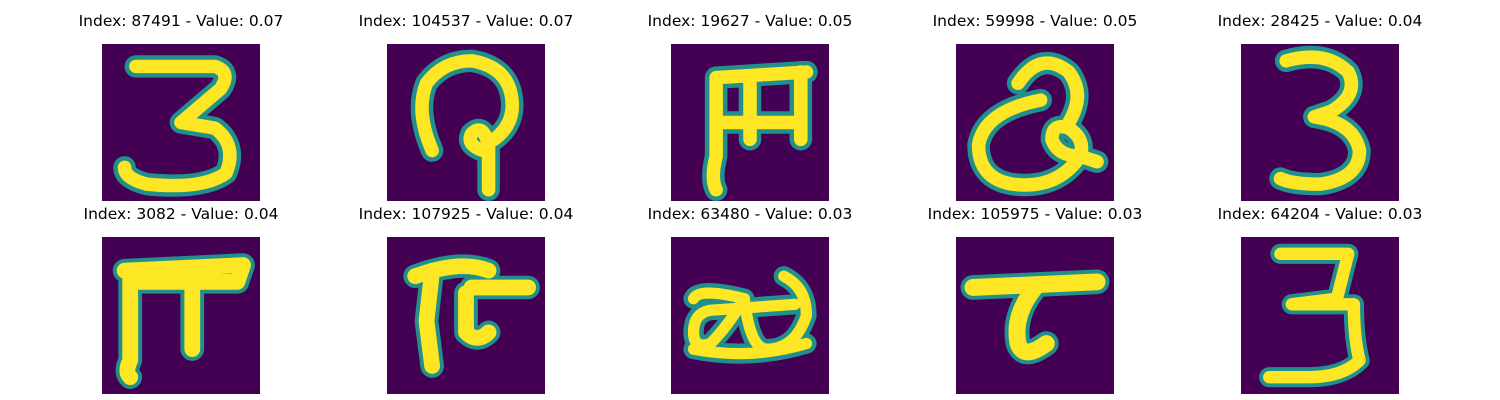  I want to click on panel-title: Index: 64204 - Value: 0.03, so click(1320, 214).